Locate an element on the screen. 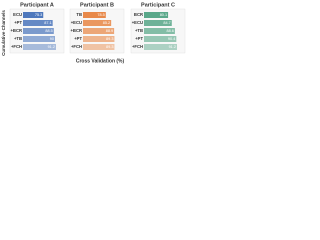 The height and width of the screenshot is (240, 320). category-label: BCR is located at coordinates (138, 14).